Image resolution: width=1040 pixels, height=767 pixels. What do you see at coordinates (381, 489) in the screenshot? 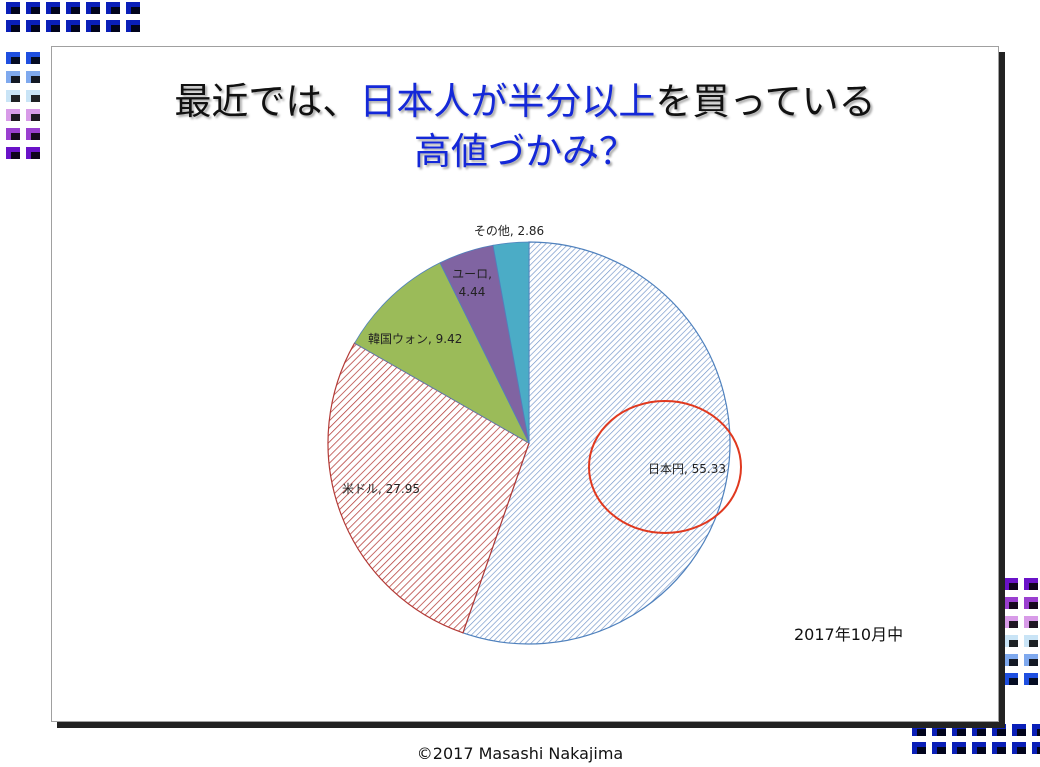
I see `slice-label-2: 米ドル, 27.95` at bounding box center [381, 489].